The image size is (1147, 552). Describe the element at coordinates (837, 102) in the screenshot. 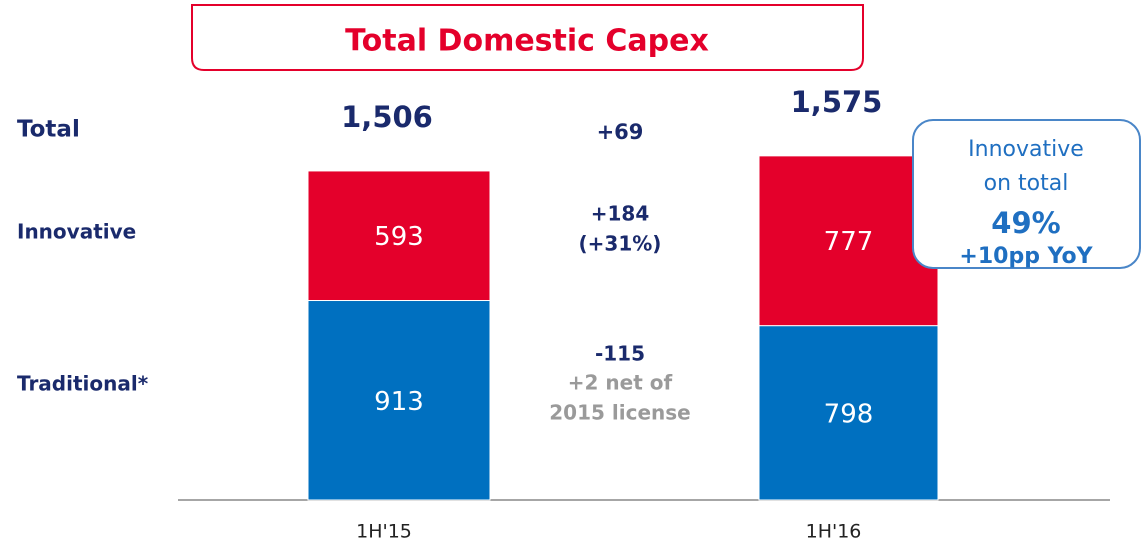

I see `total-label: 1,575` at that location.